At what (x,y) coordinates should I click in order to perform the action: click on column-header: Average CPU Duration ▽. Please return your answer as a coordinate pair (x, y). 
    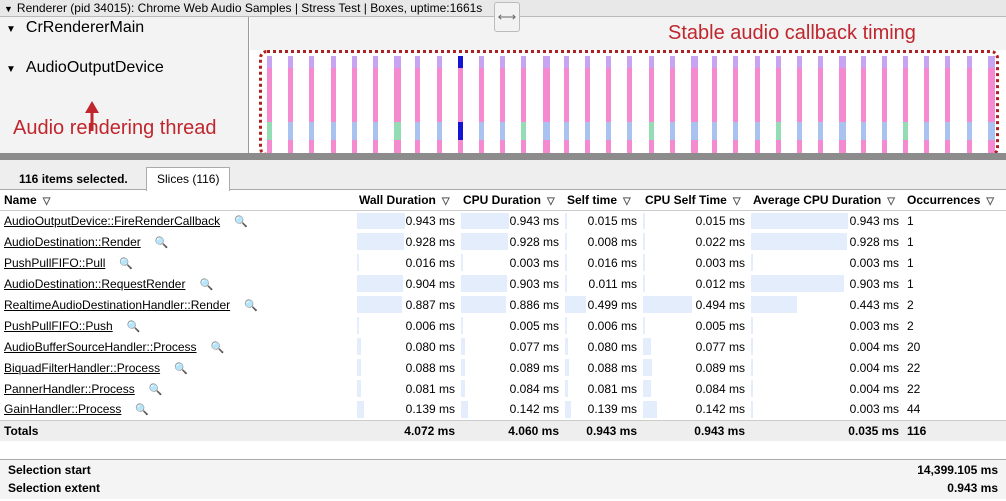
    Looking at the image, I should click on (826, 200).